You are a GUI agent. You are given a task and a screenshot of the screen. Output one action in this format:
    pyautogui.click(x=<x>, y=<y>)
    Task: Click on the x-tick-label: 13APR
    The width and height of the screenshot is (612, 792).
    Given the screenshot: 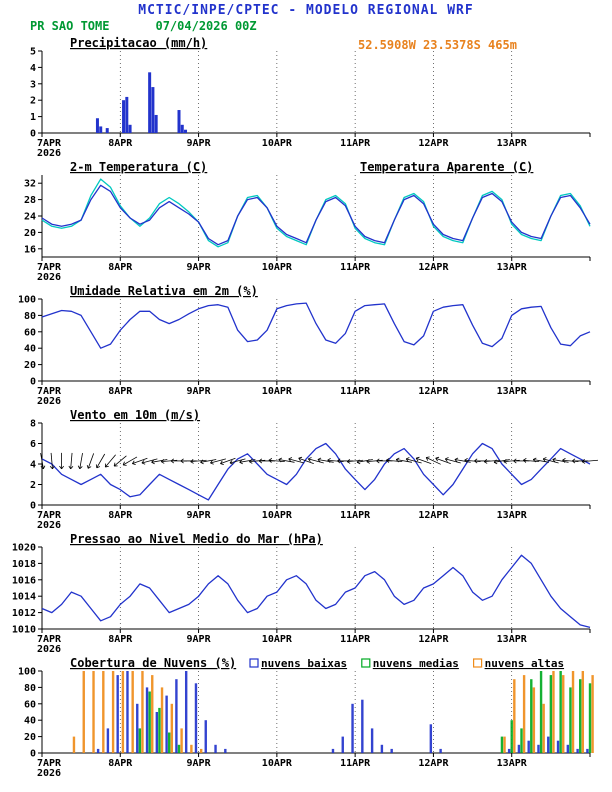 What is the action you would take?
    pyautogui.click(x=512, y=267)
    